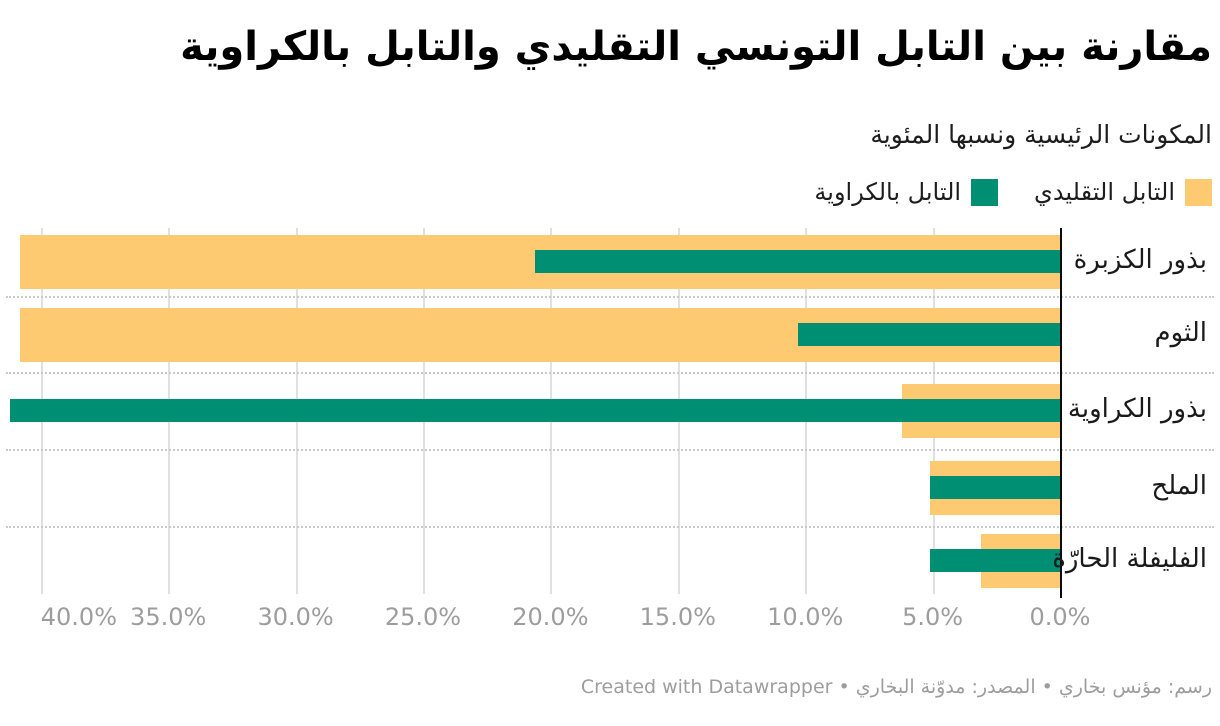 This screenshot has width=1220, height=726. I want to click on category-label: بذور الكراوية, so click(1137, 408).